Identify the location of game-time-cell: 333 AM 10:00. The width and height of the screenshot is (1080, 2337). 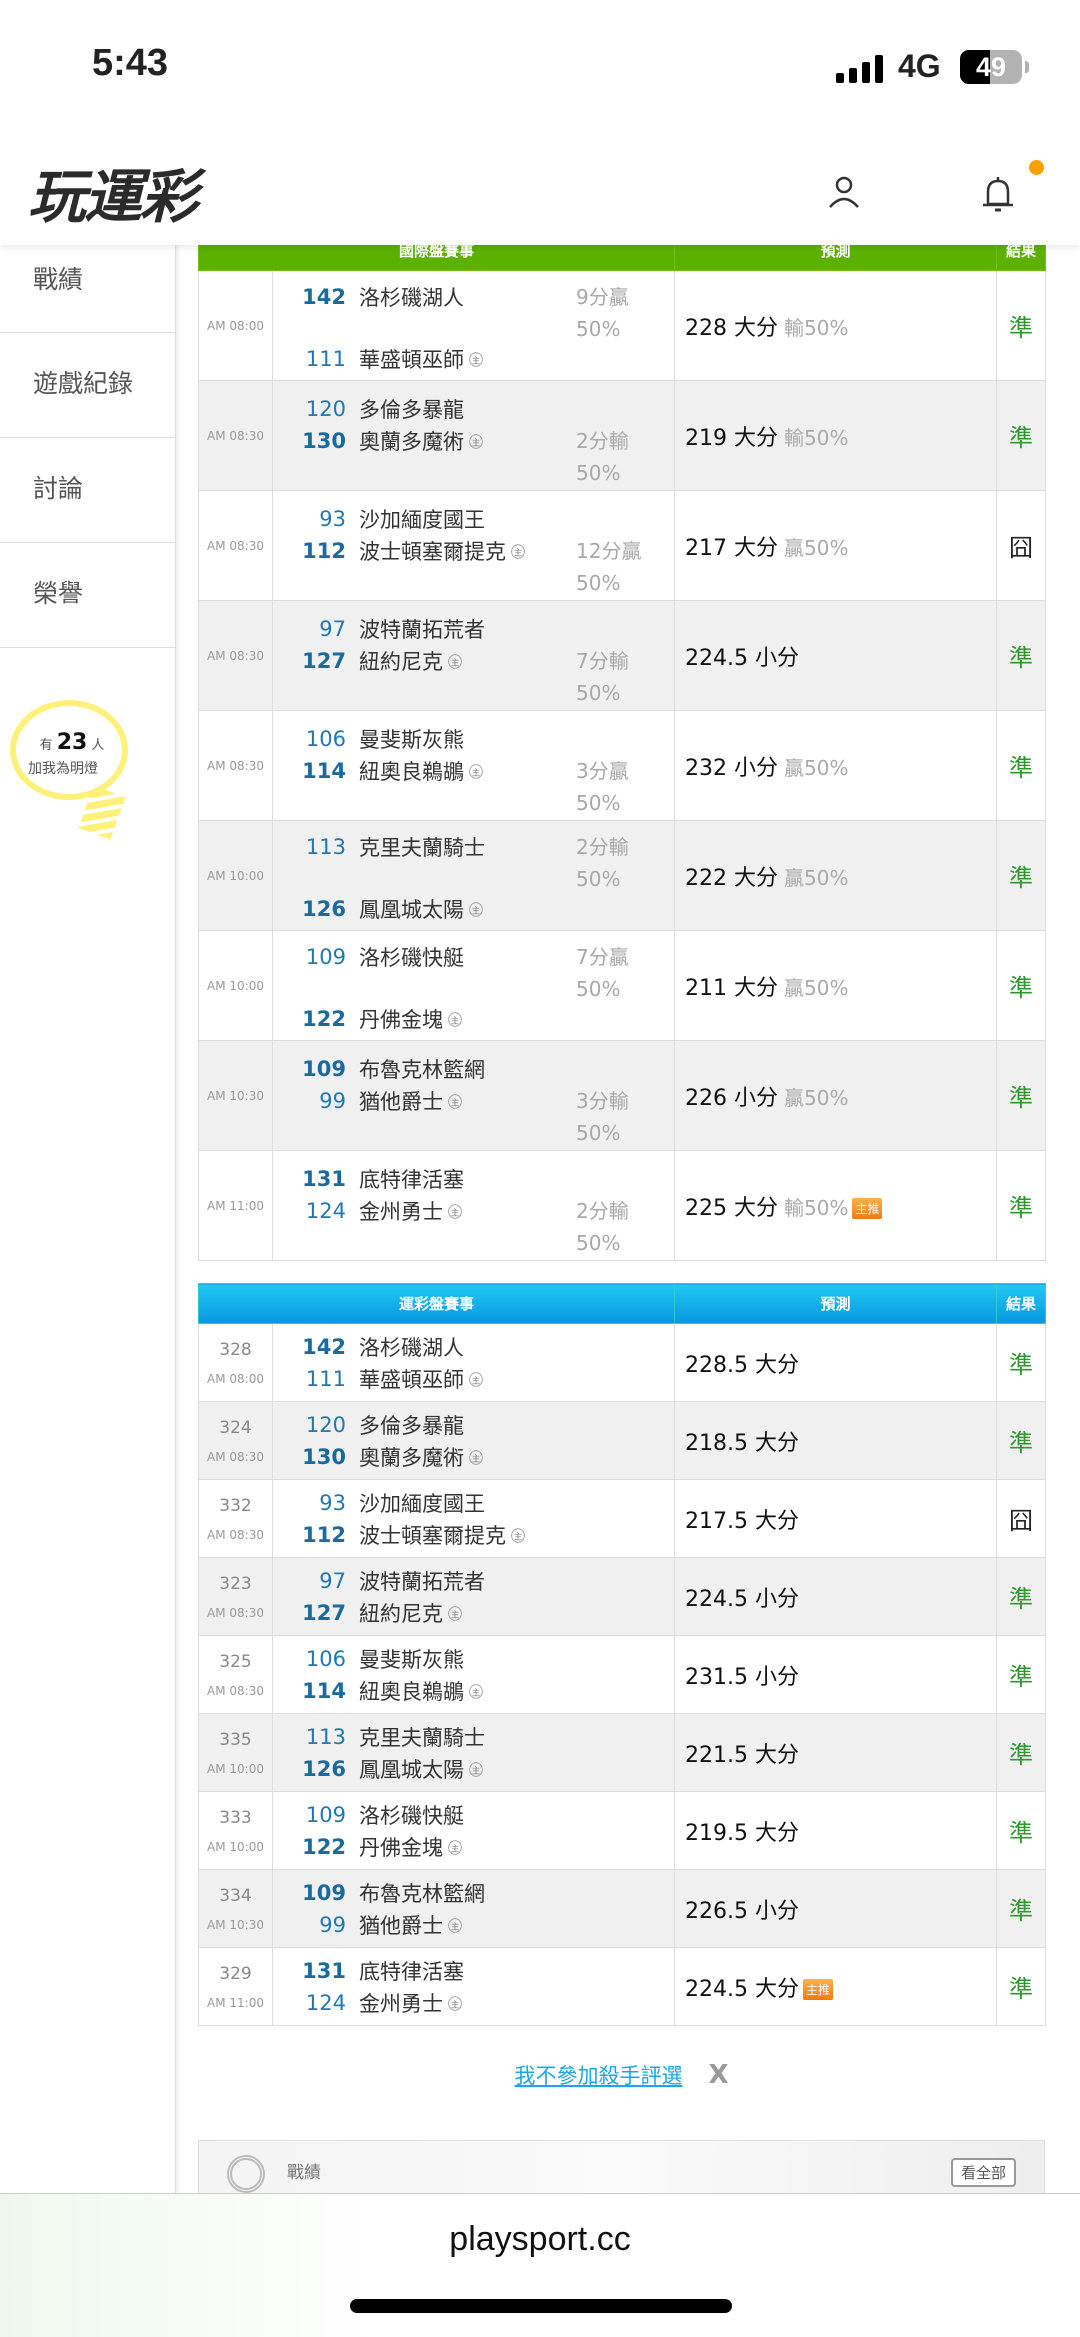
(235, 1830).